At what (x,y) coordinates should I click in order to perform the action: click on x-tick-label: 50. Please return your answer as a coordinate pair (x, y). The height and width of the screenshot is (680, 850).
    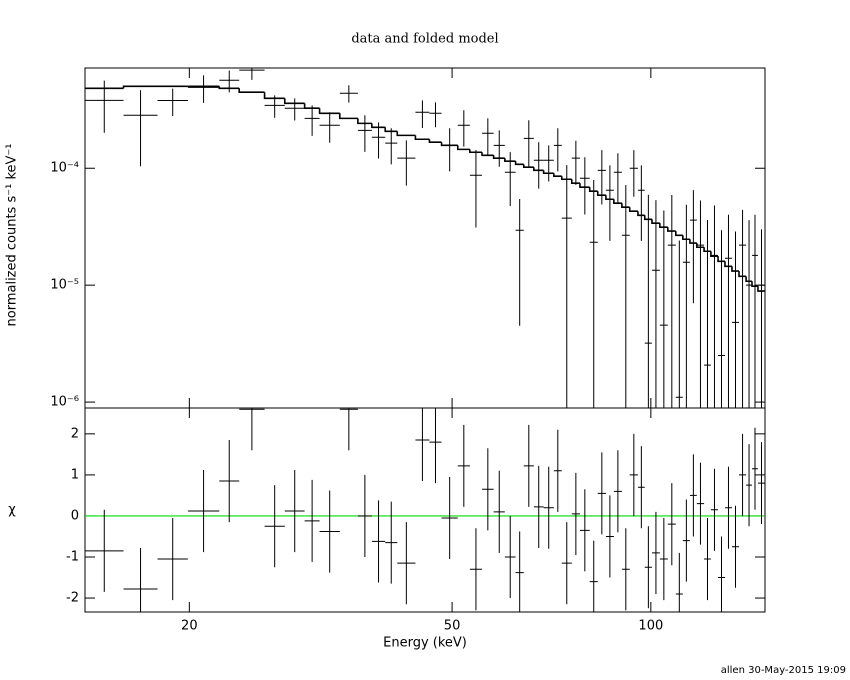
    Looking at the image, I should click on (452, 626).